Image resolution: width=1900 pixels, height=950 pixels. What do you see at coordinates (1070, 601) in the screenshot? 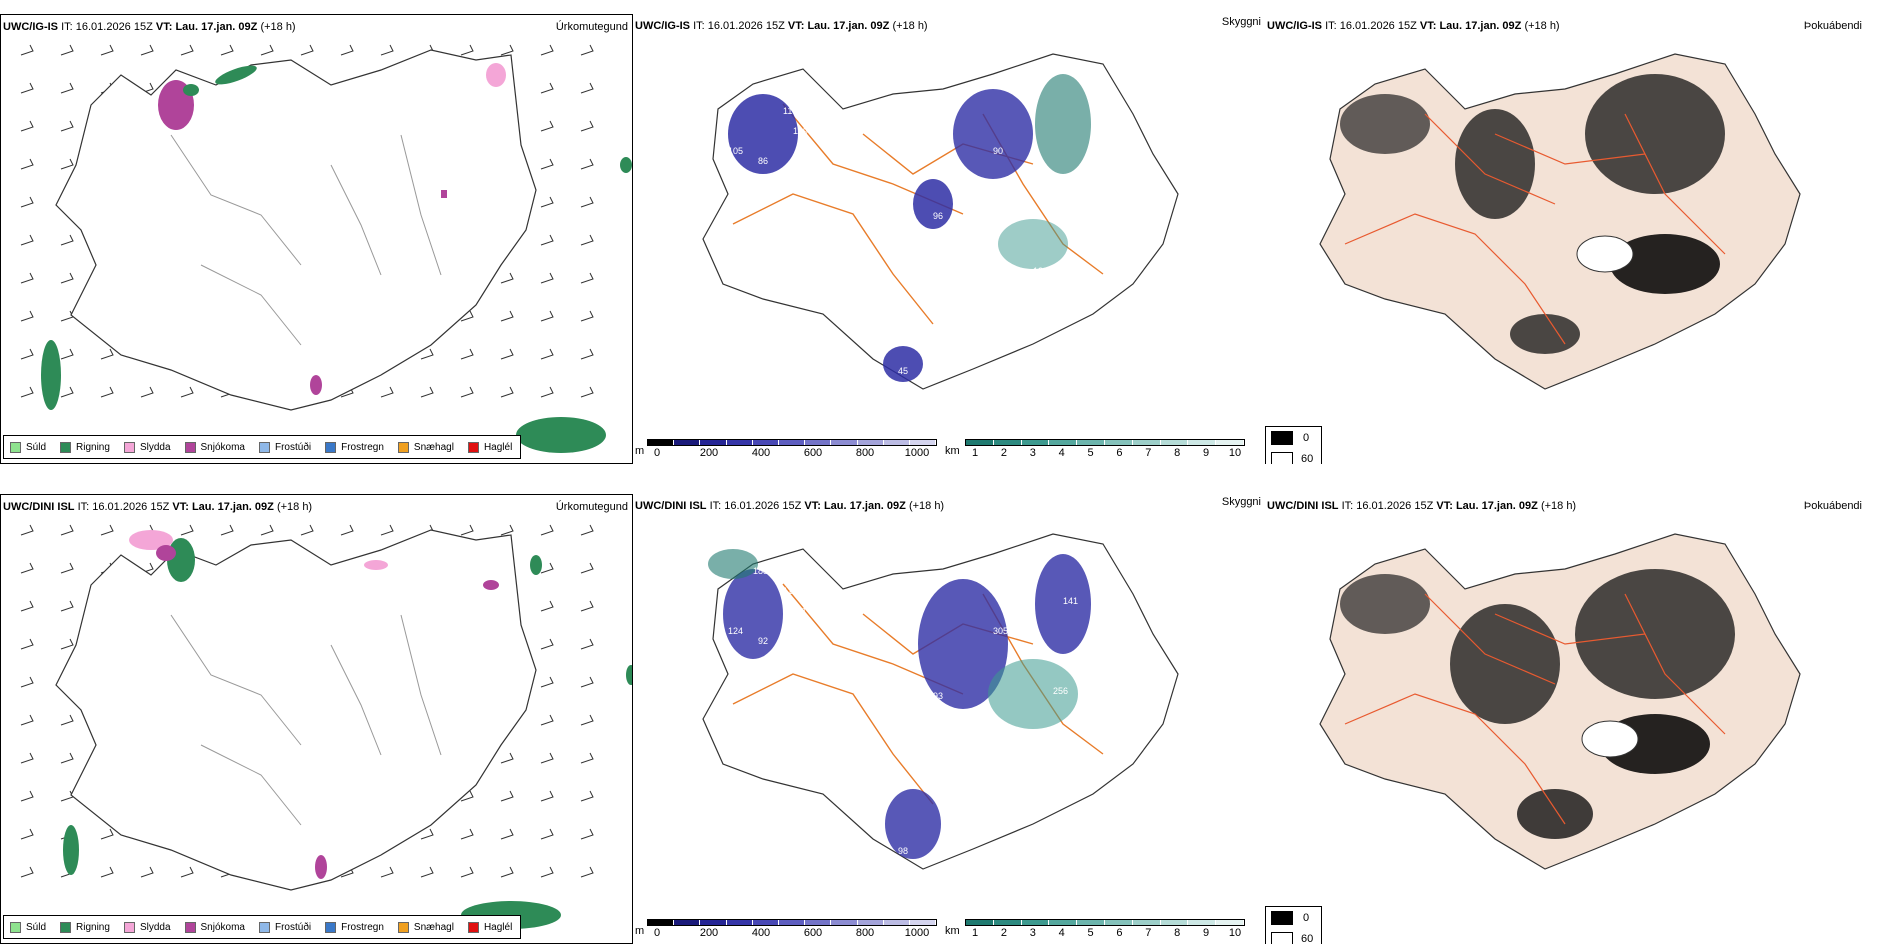
I see `visibility-value: 141` at bounding box center [1070, 601].